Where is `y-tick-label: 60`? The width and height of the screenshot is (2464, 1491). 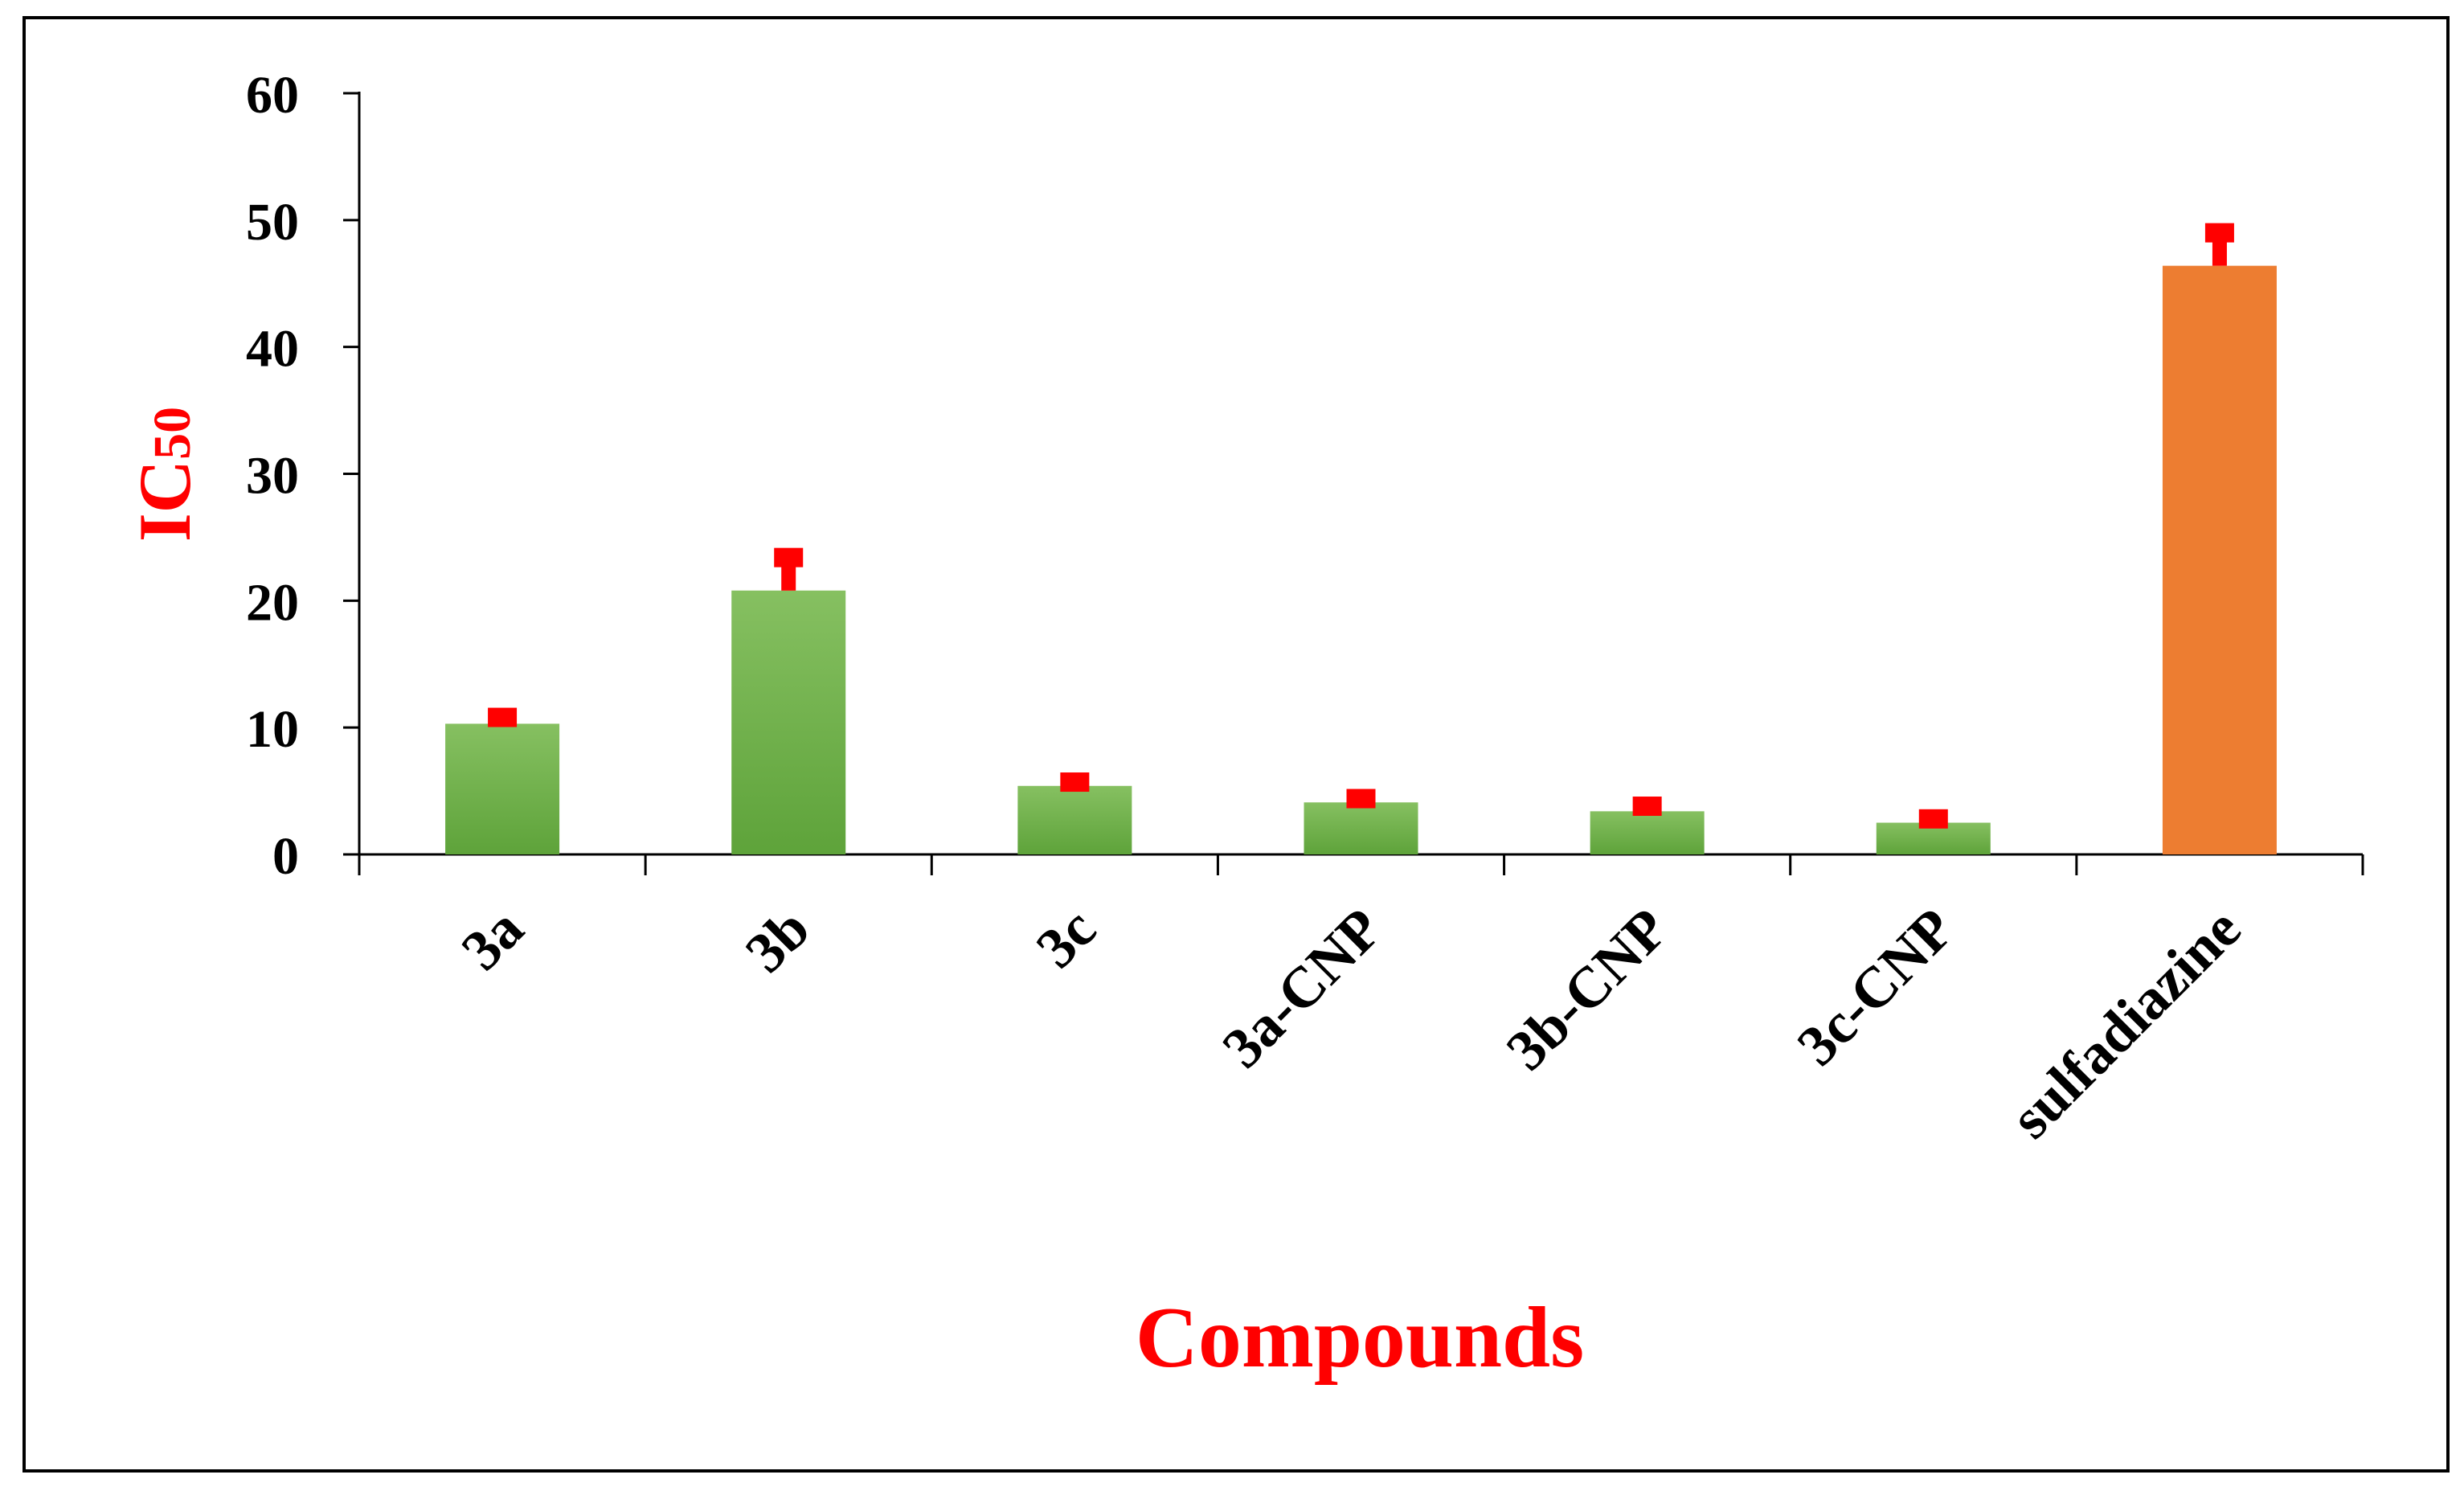
y-tick-label: 60 is located at coordinates (272, 95).